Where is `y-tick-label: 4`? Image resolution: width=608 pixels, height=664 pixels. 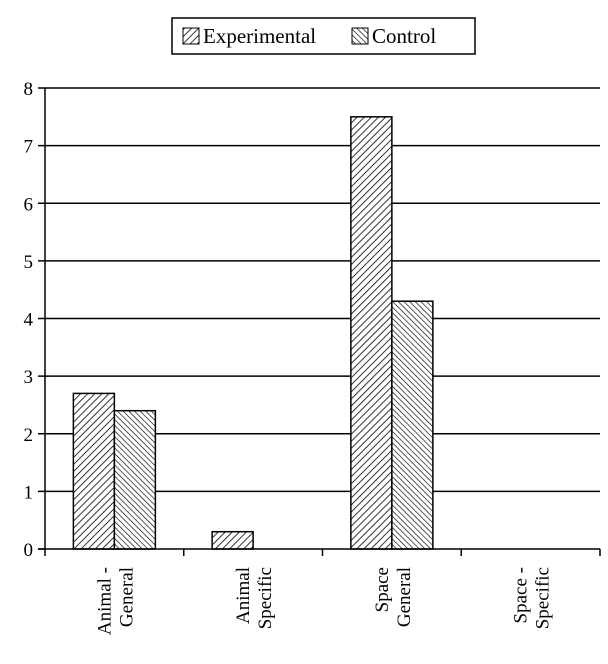 y-tick-label: 4 is located at coordinates (29, 320).